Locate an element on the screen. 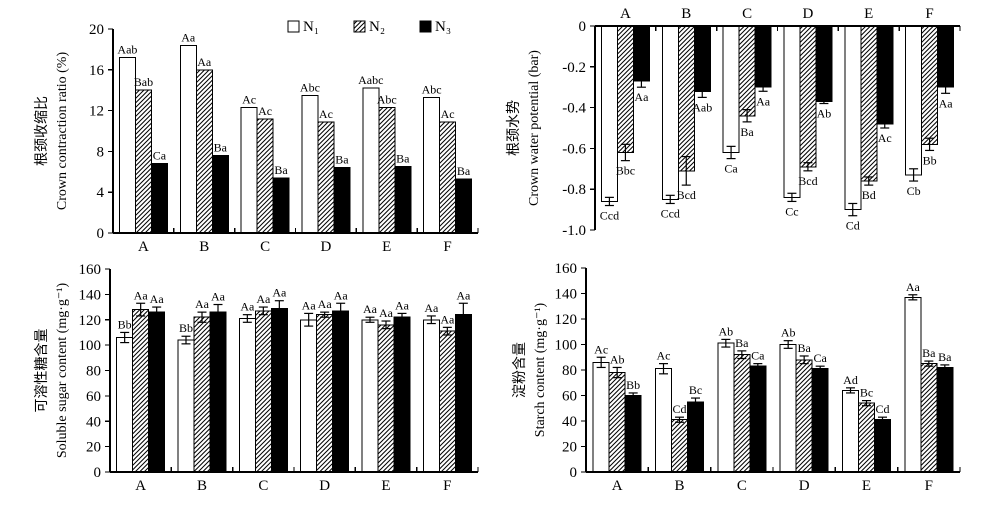  sig-label: Aab is located at coordinates (702, 107).